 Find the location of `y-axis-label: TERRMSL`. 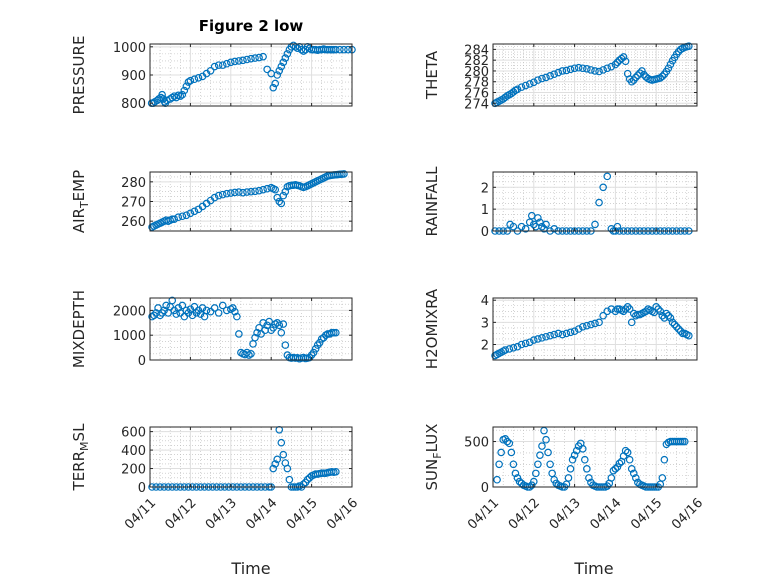

y-axis-label: TERRMSL is located at coordinates (80, 457).